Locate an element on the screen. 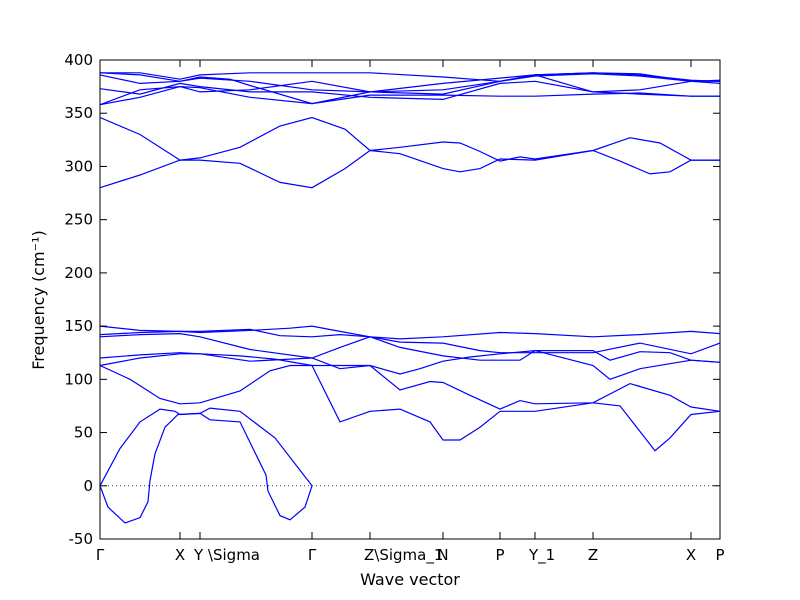 This screenshot has width=800, height=600. y-tick-label: 300 is located at coordinates (78, 166).